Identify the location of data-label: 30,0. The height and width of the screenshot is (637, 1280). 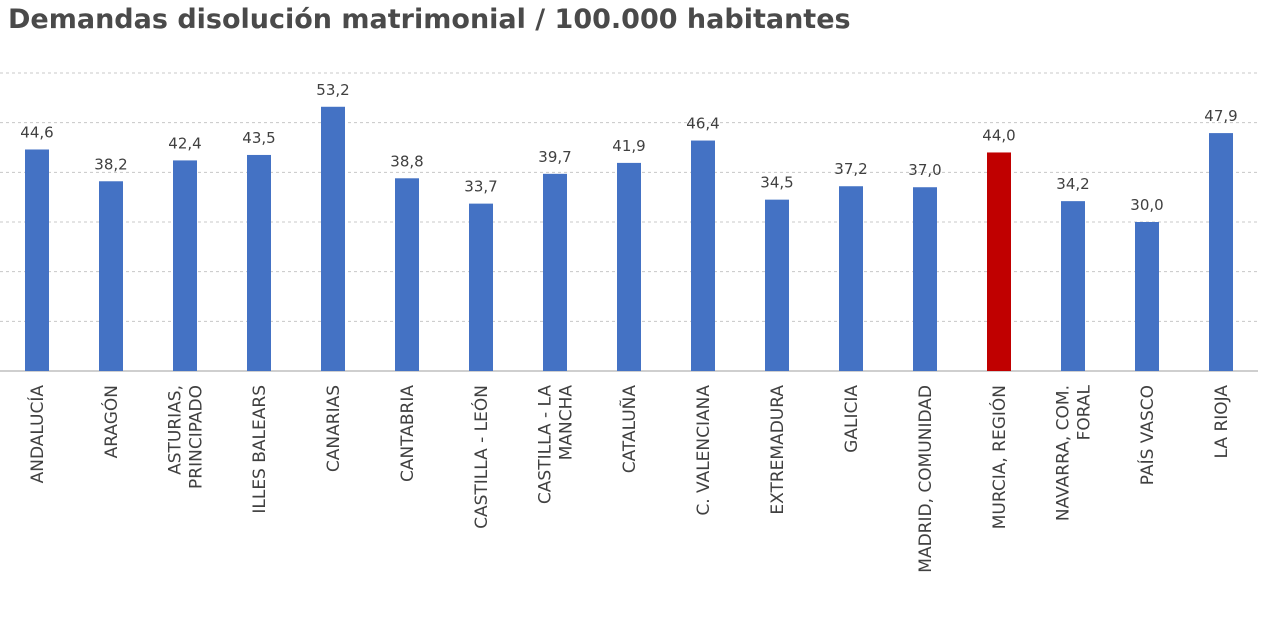
(1146, 205).